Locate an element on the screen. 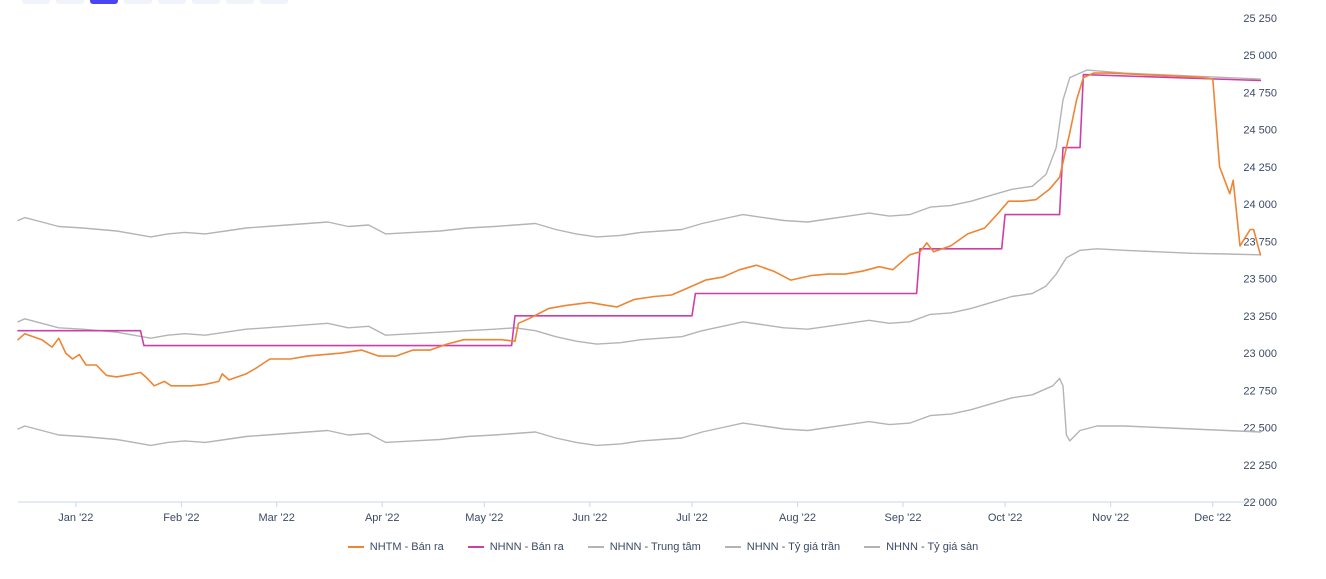 This screenshot has width=1326, height=579. legend-label: NHNN - Tỷ giá trần is located at coordinates (793, 547).